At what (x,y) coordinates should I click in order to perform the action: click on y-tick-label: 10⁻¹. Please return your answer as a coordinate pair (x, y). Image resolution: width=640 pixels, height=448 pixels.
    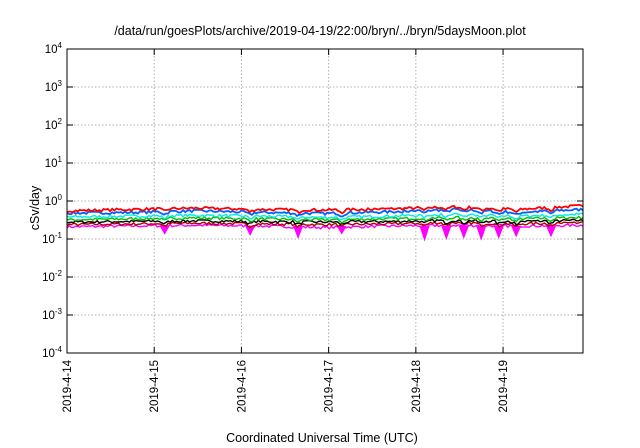
    Looking at the image, I should click on (52, 238).